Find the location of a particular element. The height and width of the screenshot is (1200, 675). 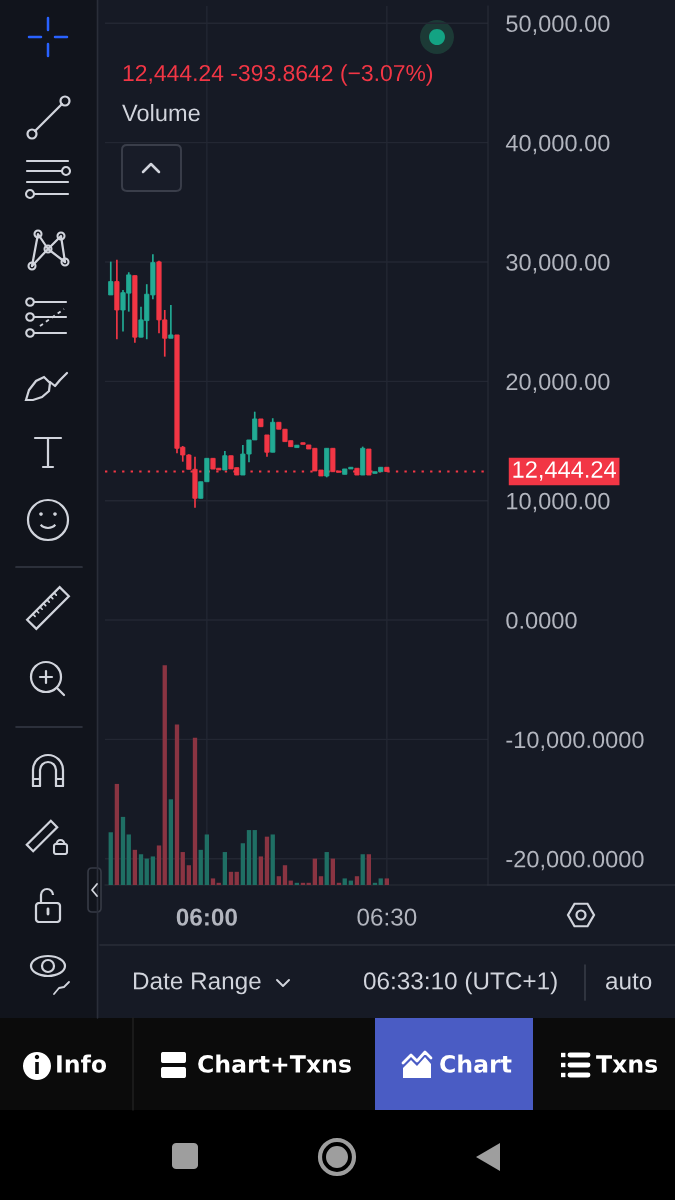

text: auto is located at coordinates (629, 981).